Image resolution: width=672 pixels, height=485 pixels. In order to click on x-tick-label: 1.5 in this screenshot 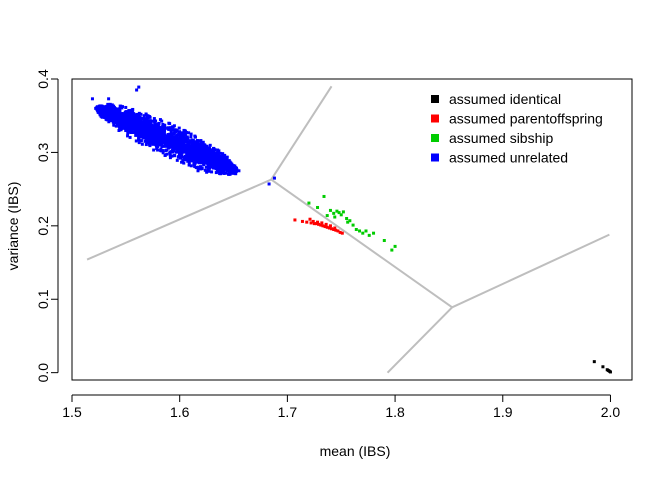, I will do `click(72, 412)`.